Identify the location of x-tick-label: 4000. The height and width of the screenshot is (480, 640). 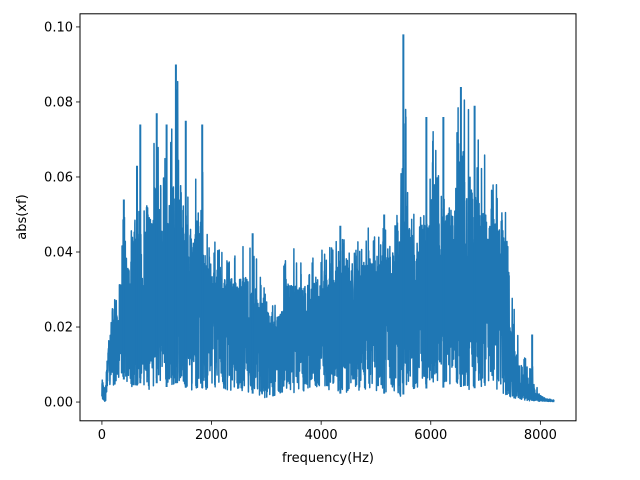
(321, 435).